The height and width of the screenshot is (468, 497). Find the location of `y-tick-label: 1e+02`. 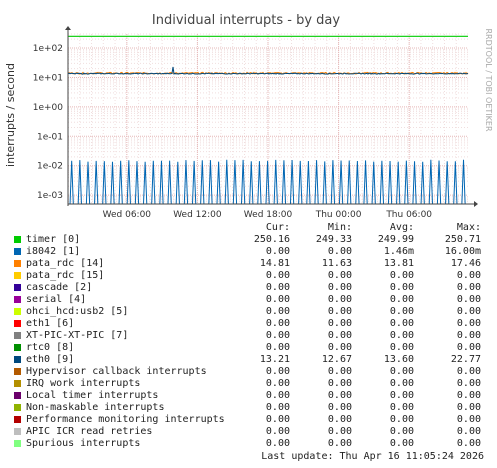

y-tick-label: 1e+02 is located at coordinates (48, 49).